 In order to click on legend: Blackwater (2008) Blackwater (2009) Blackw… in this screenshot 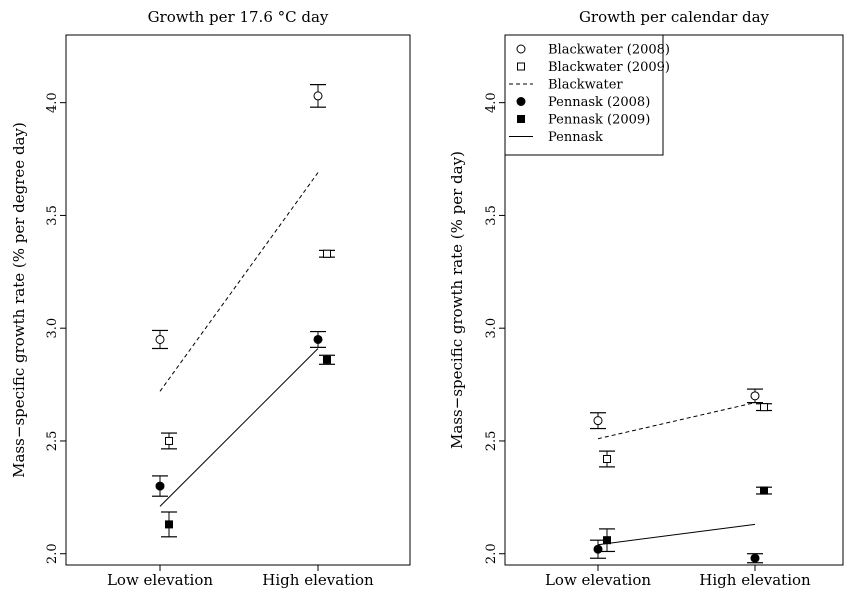, I will do `click(587, 95)`.